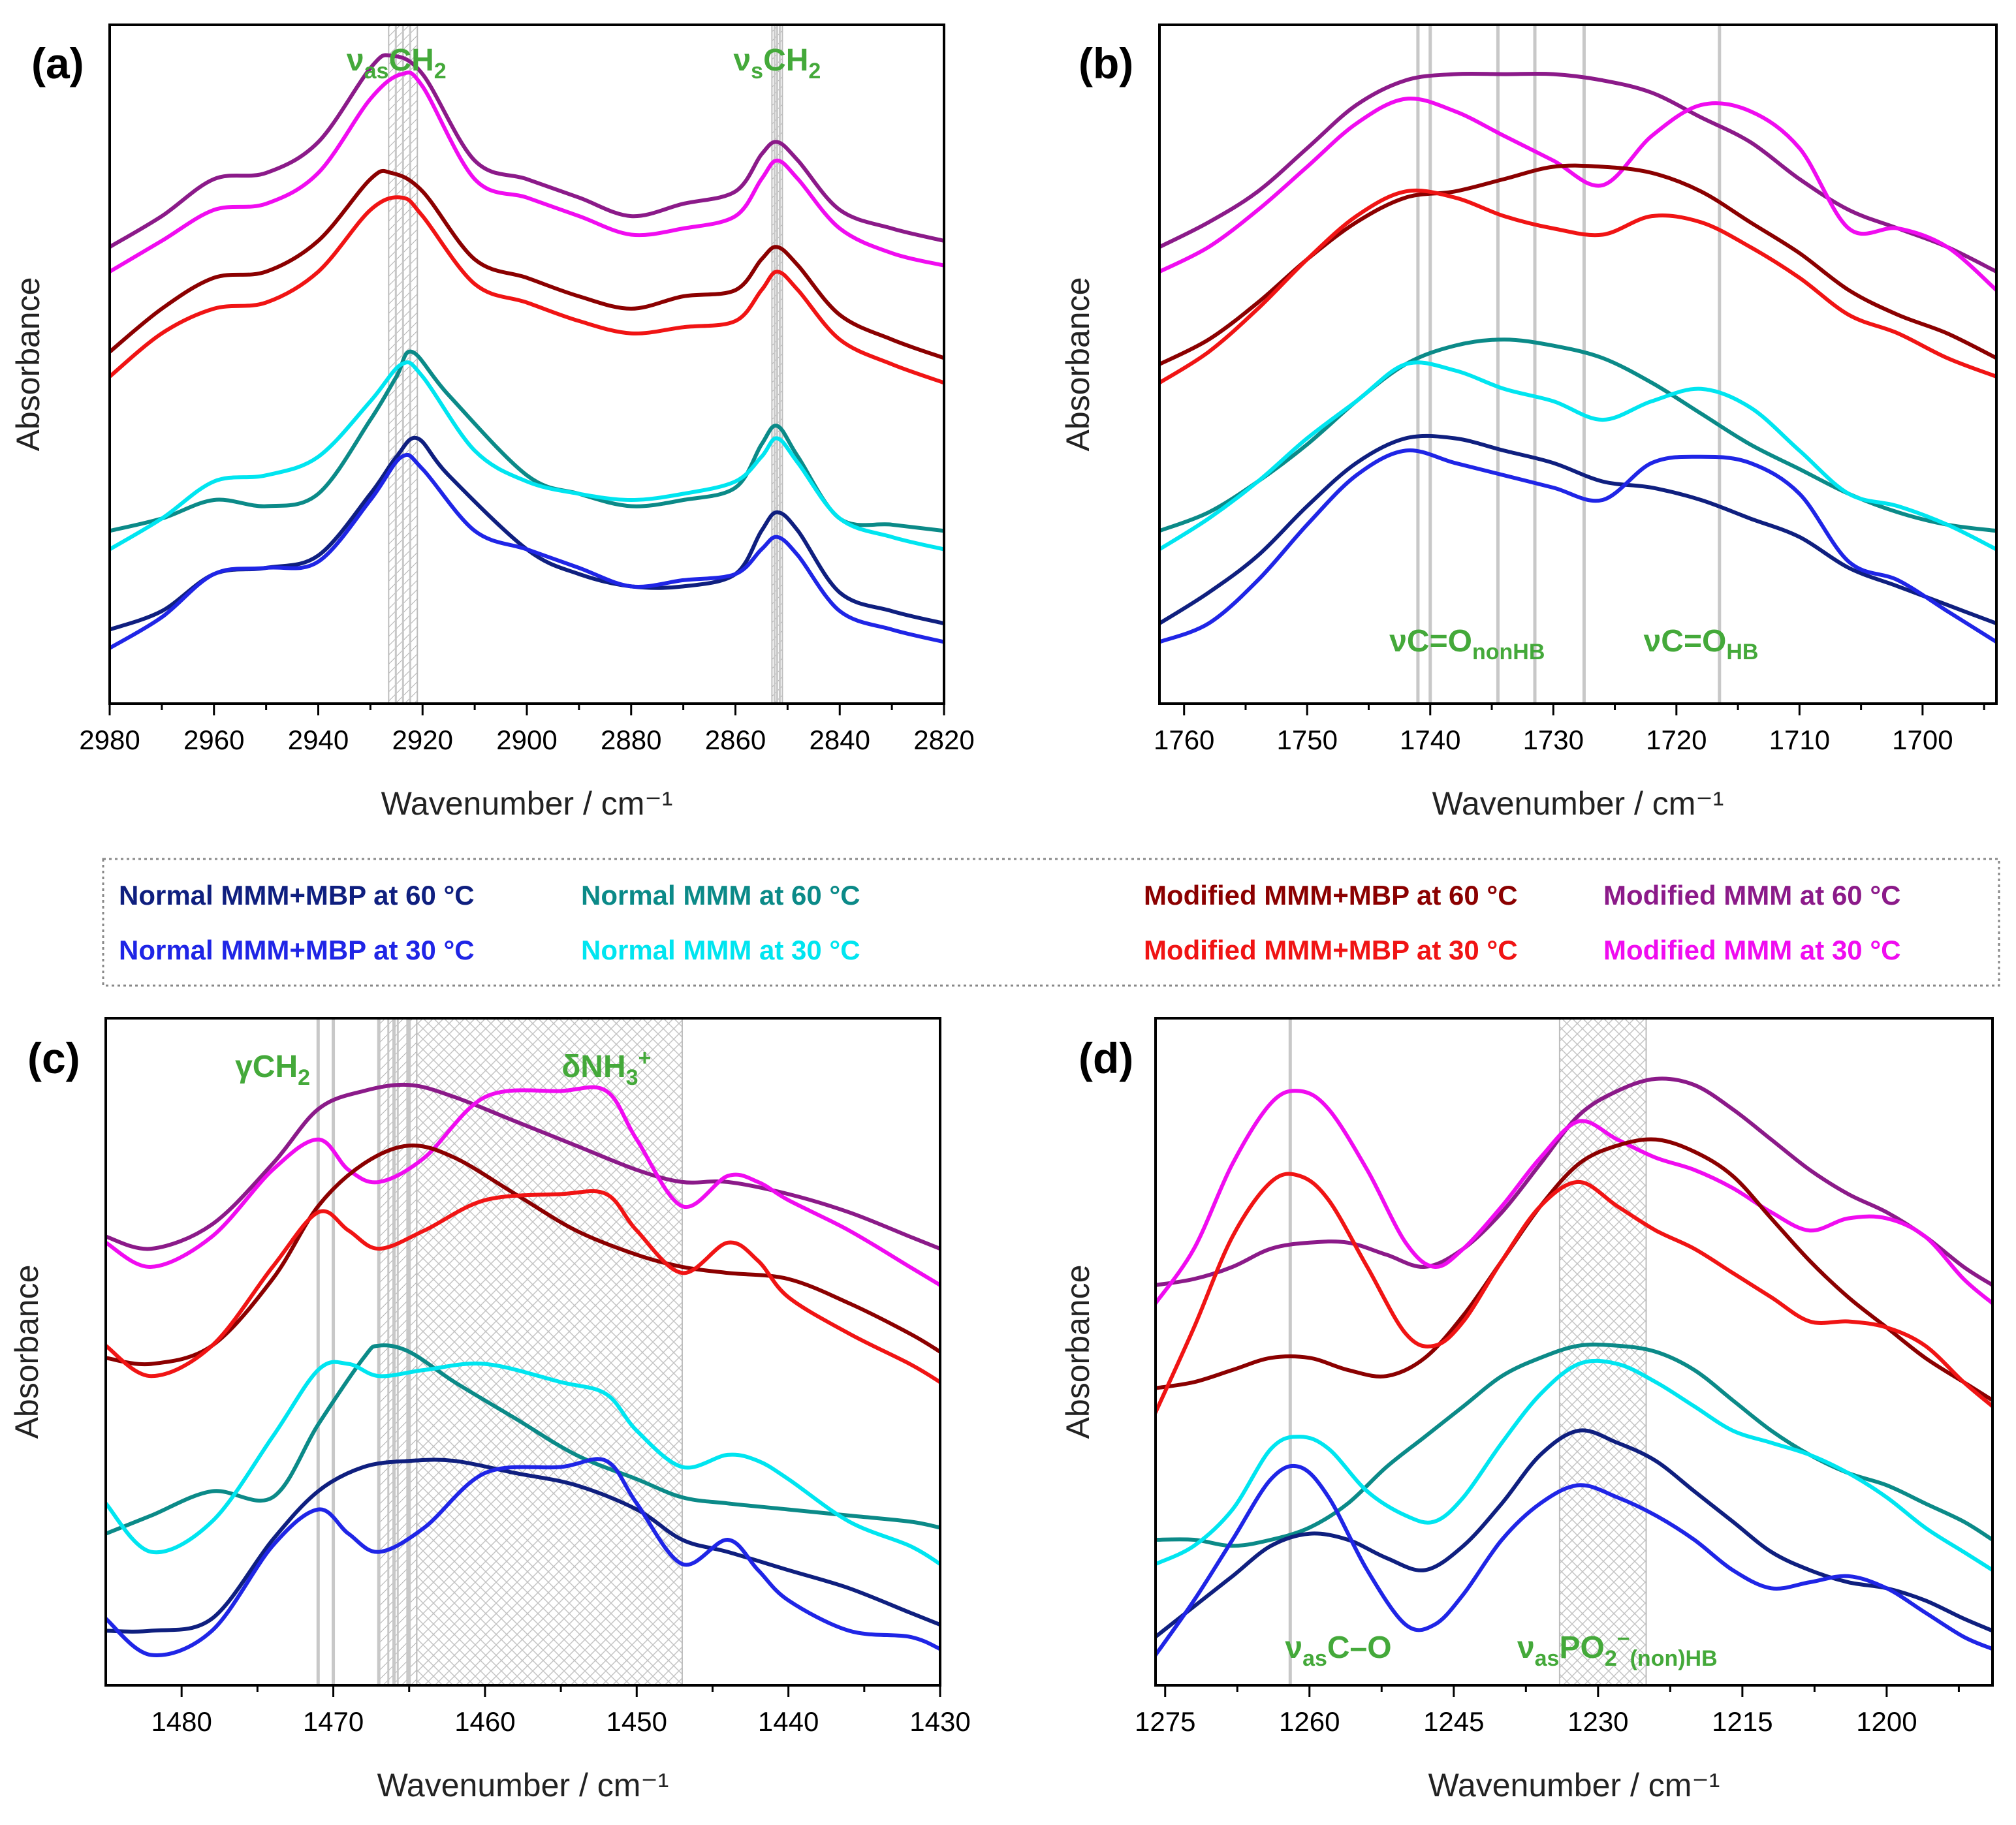 The width and height of the screenshot is (2016, 1825). Describe the element at coordinates (1742, 1722) in the screenshot. I see `x-tick-label: 1215` at that location.